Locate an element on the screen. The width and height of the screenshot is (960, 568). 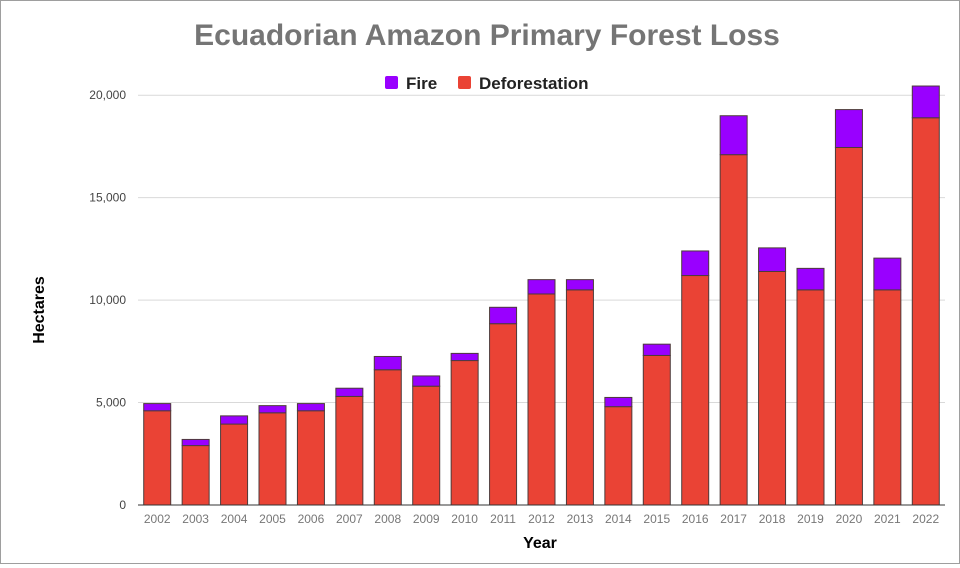
y-tick-label: 5,000 is located at coordinates (111, 403).